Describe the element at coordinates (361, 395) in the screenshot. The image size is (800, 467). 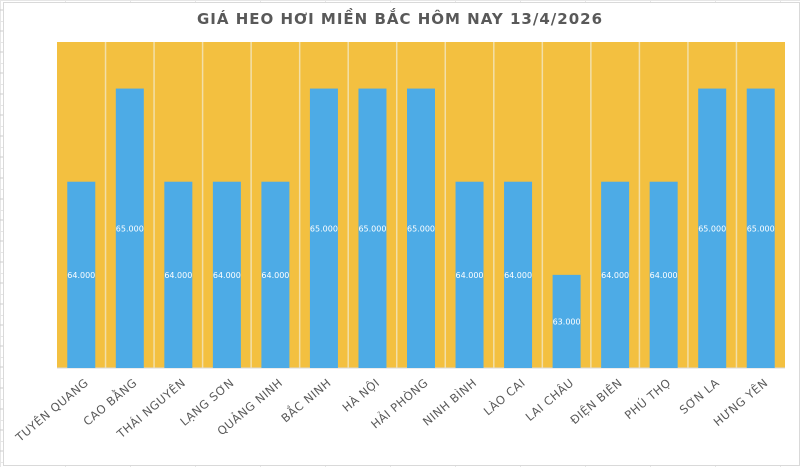
I see `category-label: HÀ NỘI` at that location.